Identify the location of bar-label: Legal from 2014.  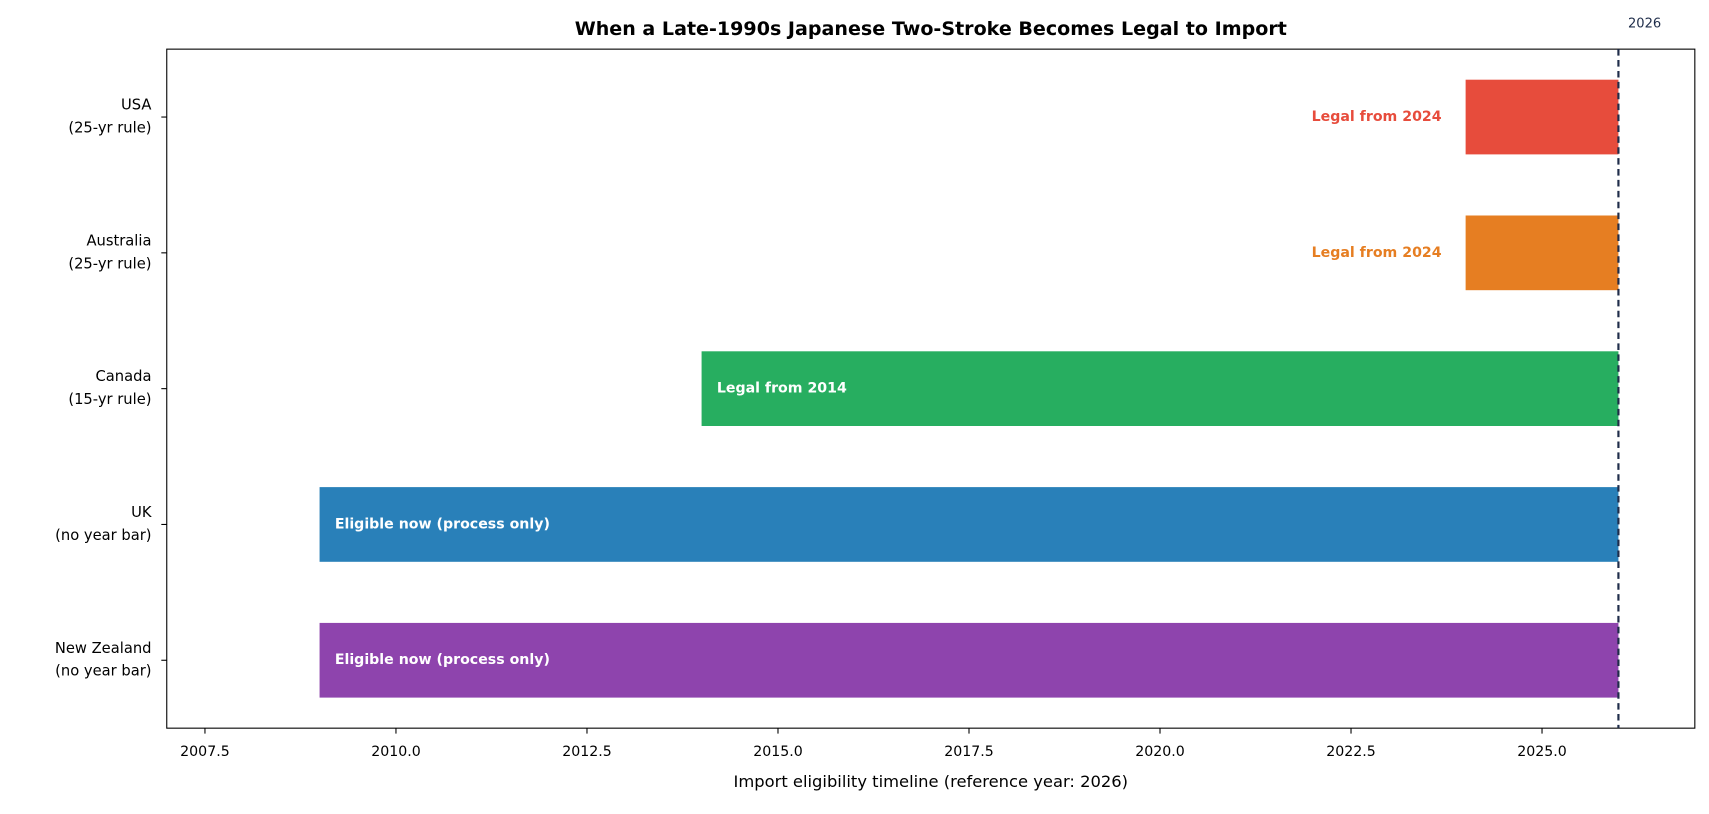
(782, 389).